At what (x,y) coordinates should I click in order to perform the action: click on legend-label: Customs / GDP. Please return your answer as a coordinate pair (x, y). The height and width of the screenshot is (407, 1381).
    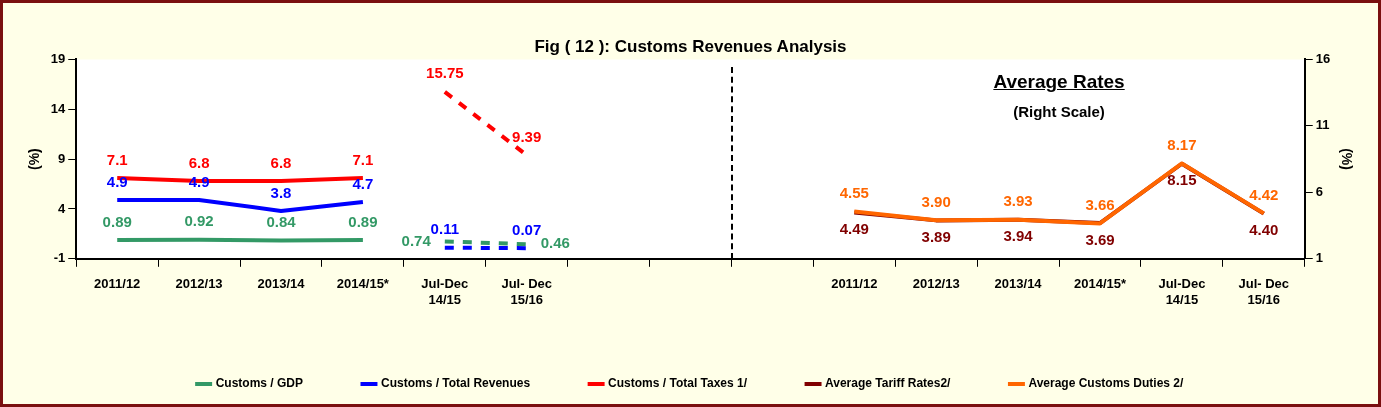
    Looking at the image, I should click on (259, 383).